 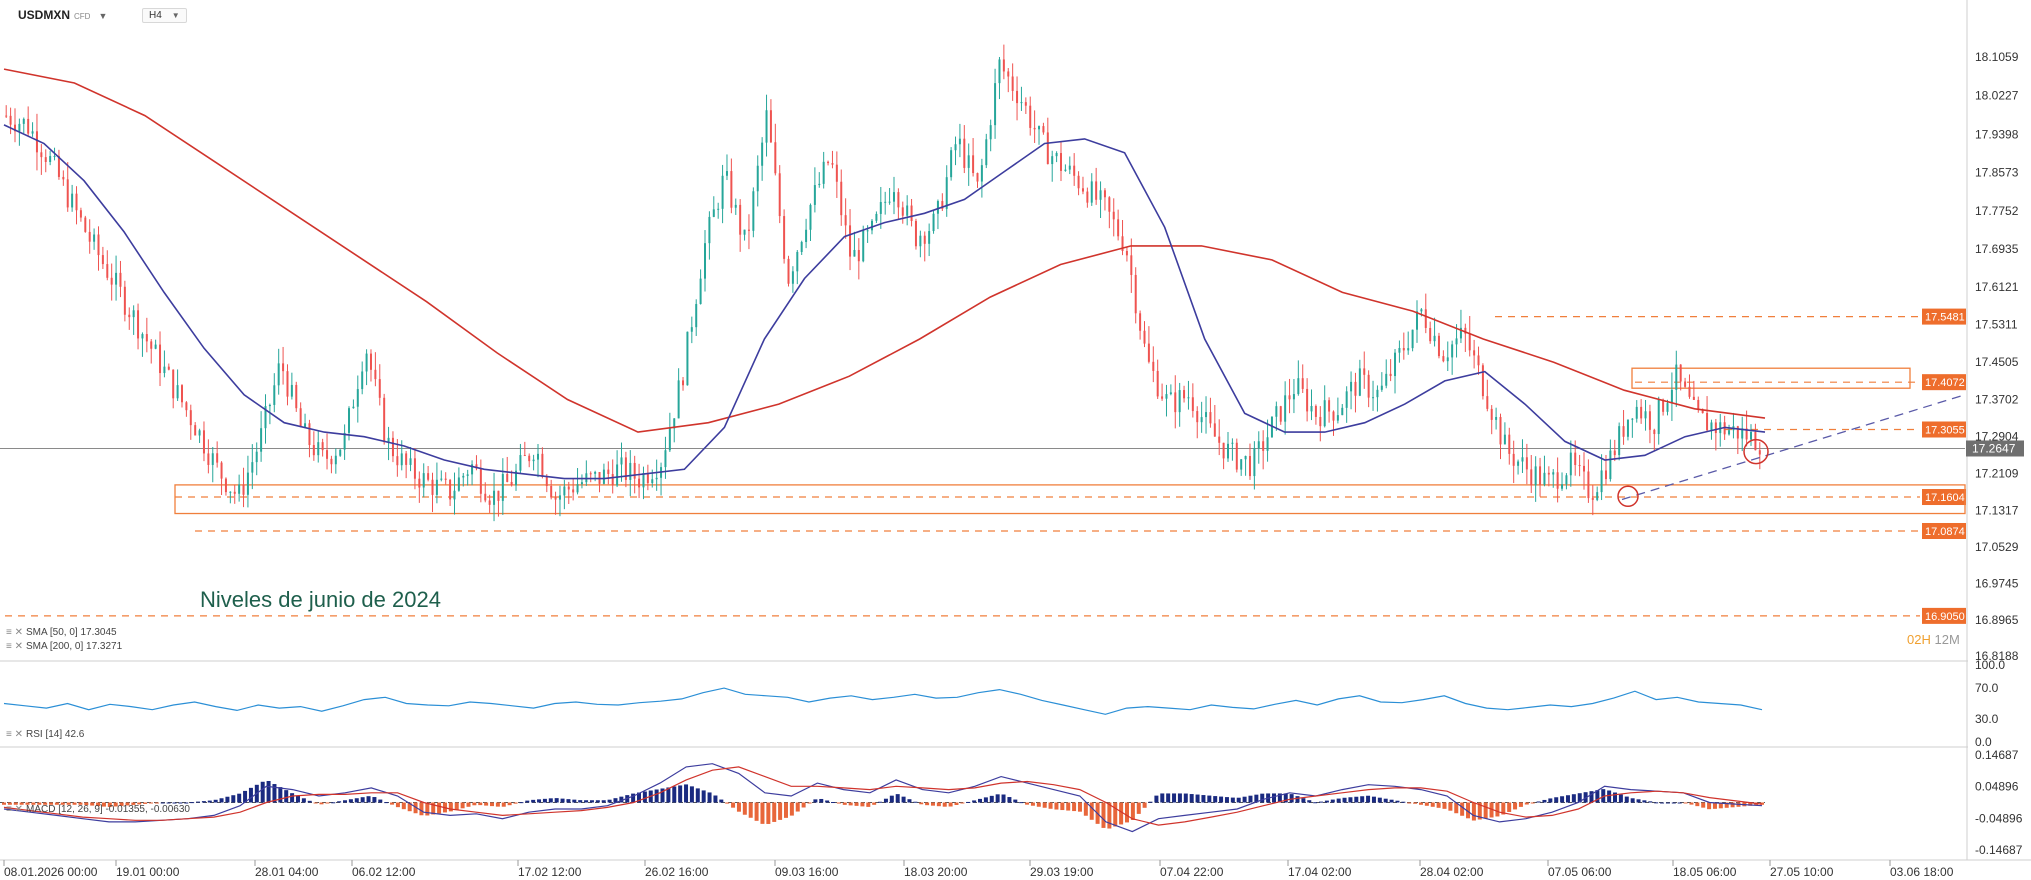 I want to click on price-tick-label: 16.9745, so click(x=1997, y=584).